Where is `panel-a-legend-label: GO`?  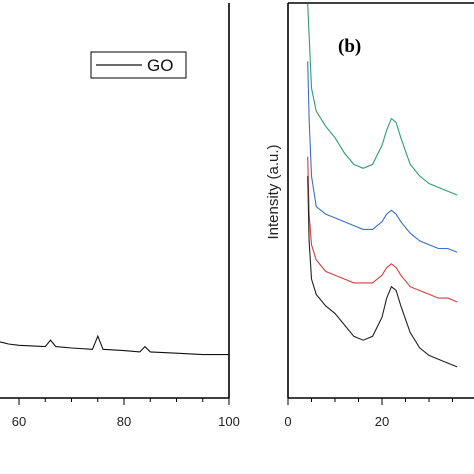 panel-a-legend-label: GO is located at coordinates (160, 65).